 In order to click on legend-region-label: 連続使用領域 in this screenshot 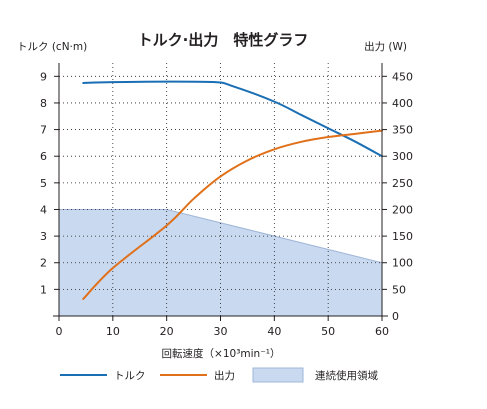, I will do `click(346, 375)`.